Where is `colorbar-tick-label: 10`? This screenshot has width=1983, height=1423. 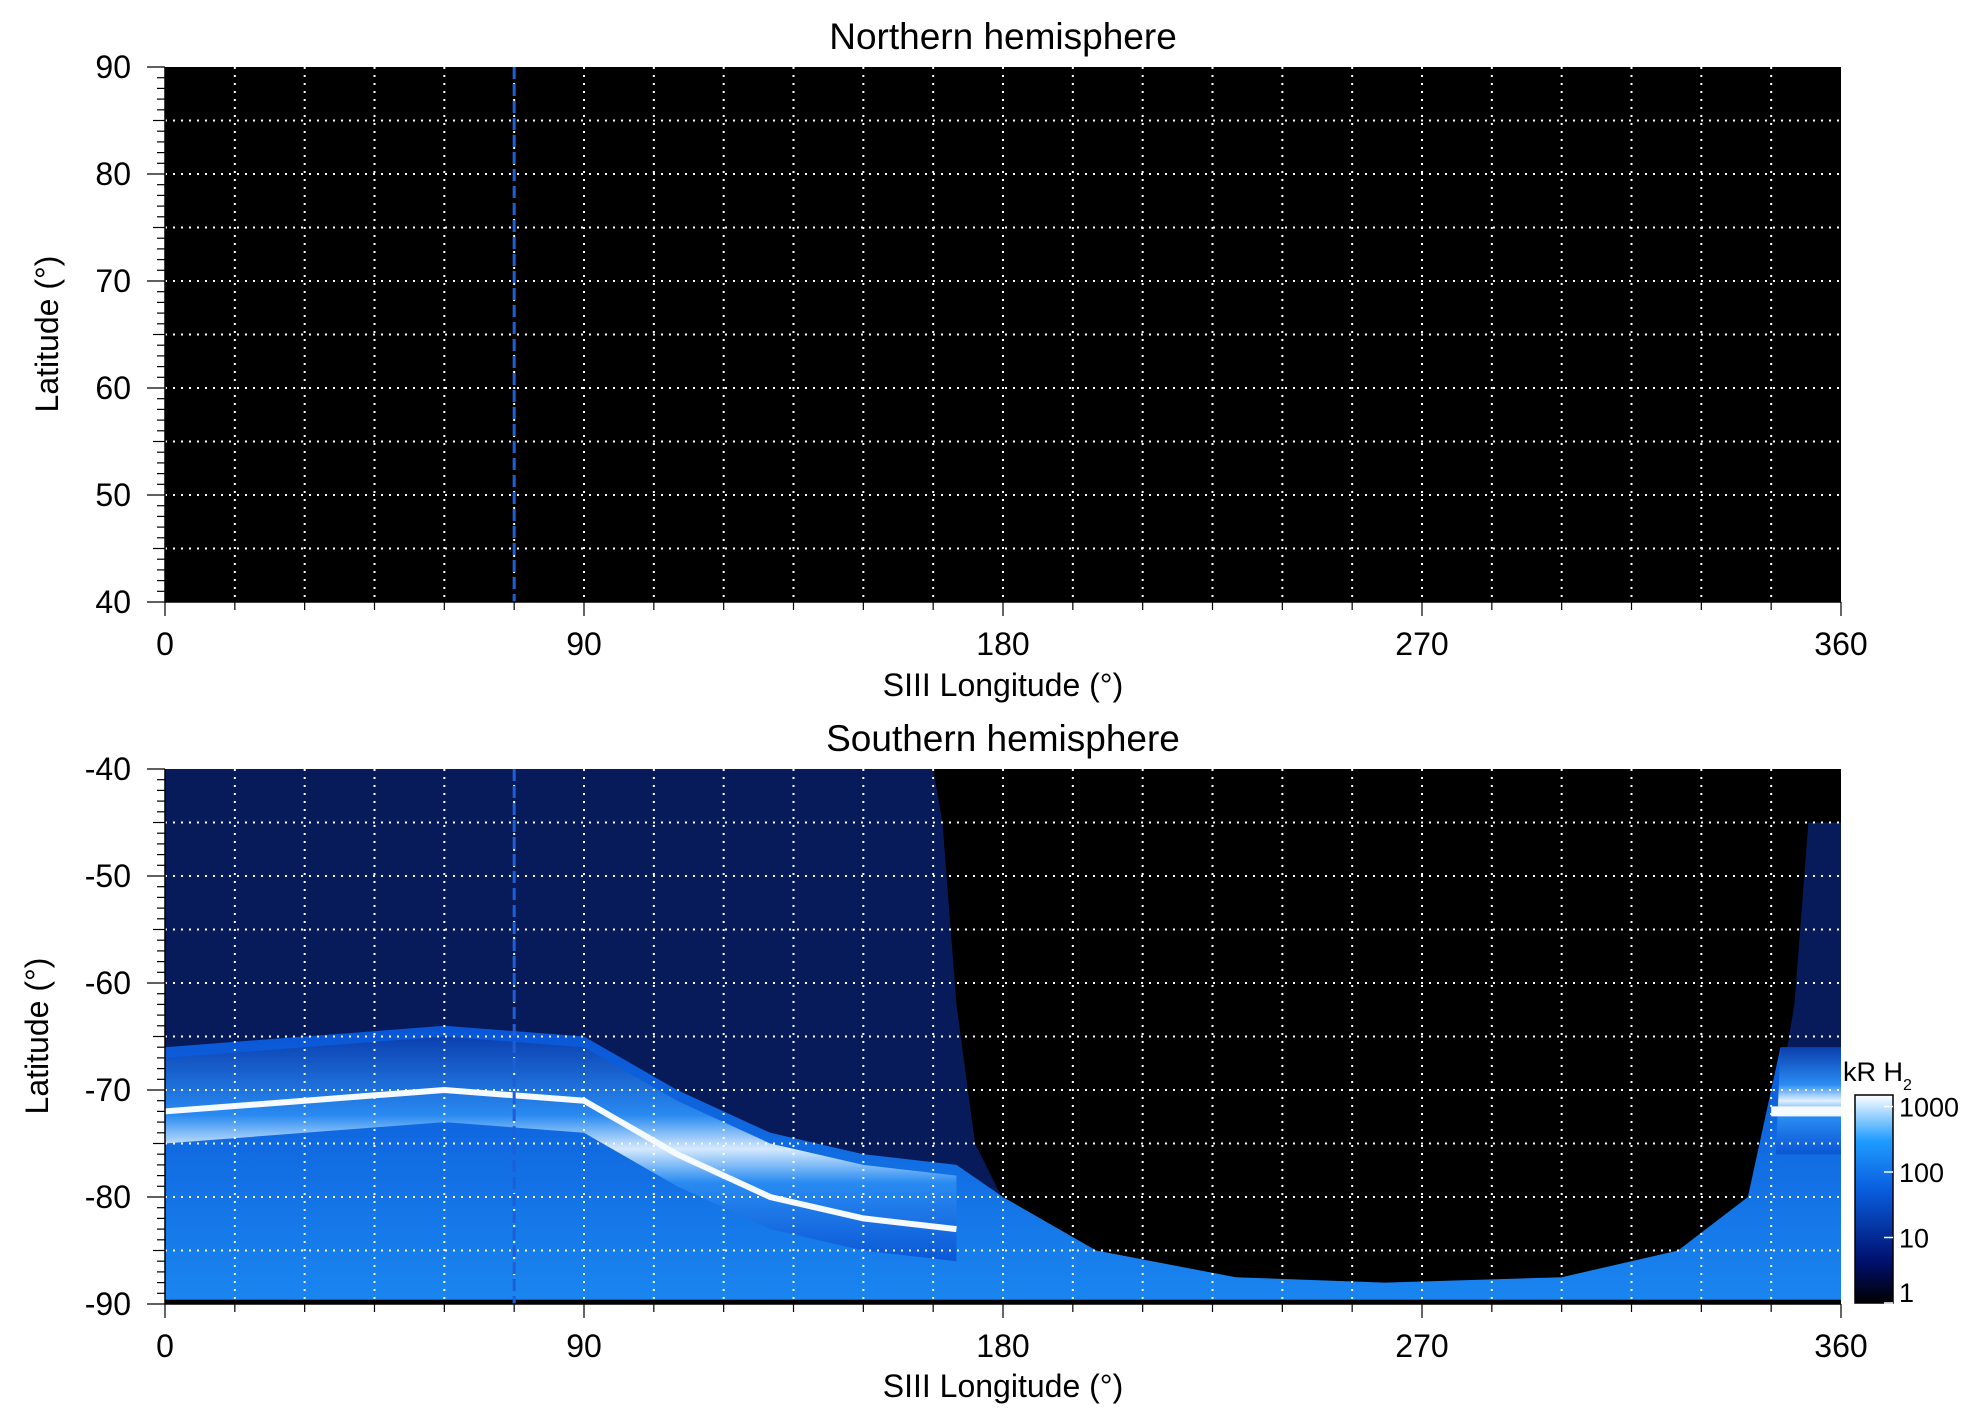
colorbar-tick-label: 10 is located at coordinates (1914, 1239).